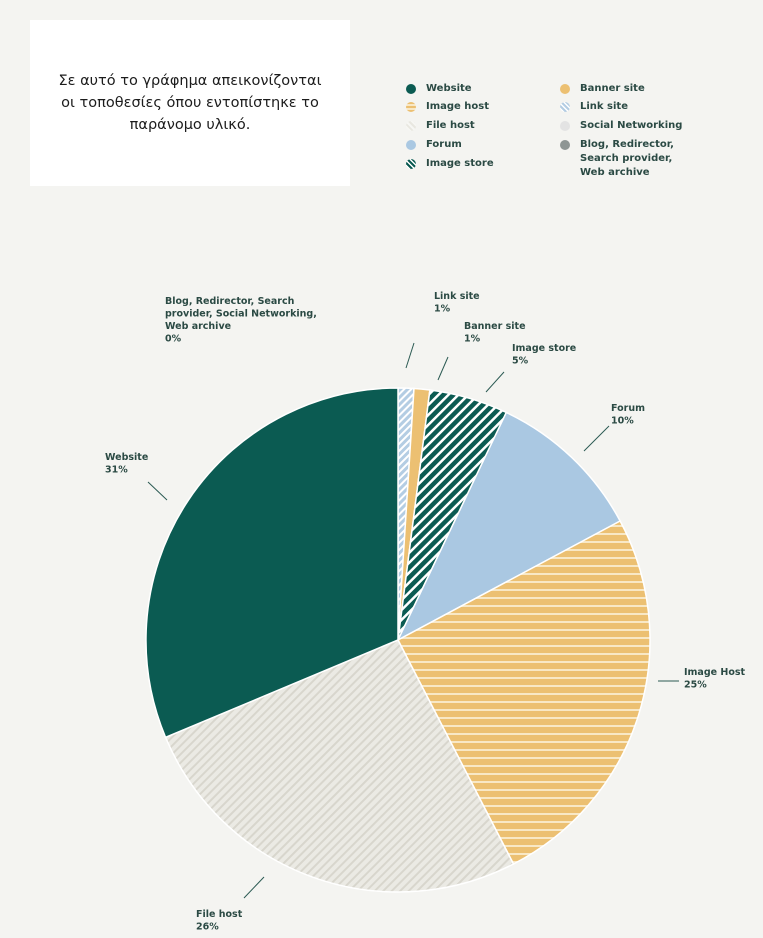  What do you see at coordinates (442, 309) in the screenshot?
I see `slice-value-link-site: 1%` at bounding box center [442, 309].